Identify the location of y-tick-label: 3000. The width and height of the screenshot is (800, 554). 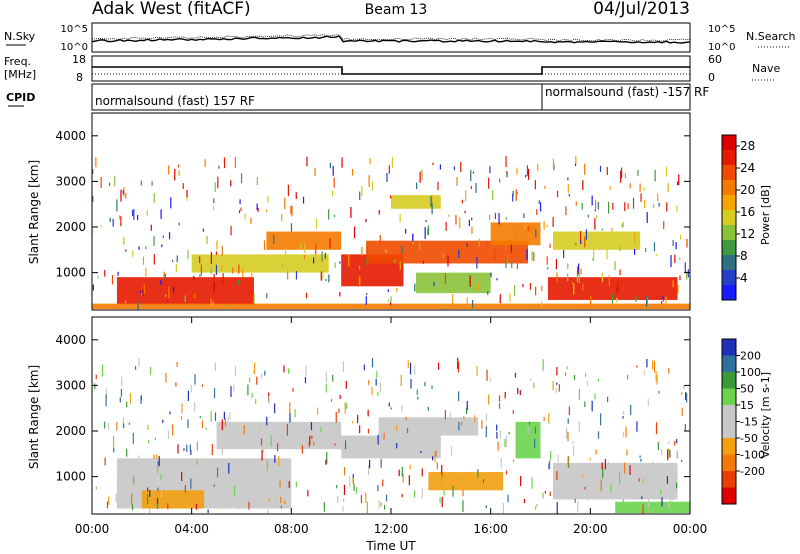
(70, 385).